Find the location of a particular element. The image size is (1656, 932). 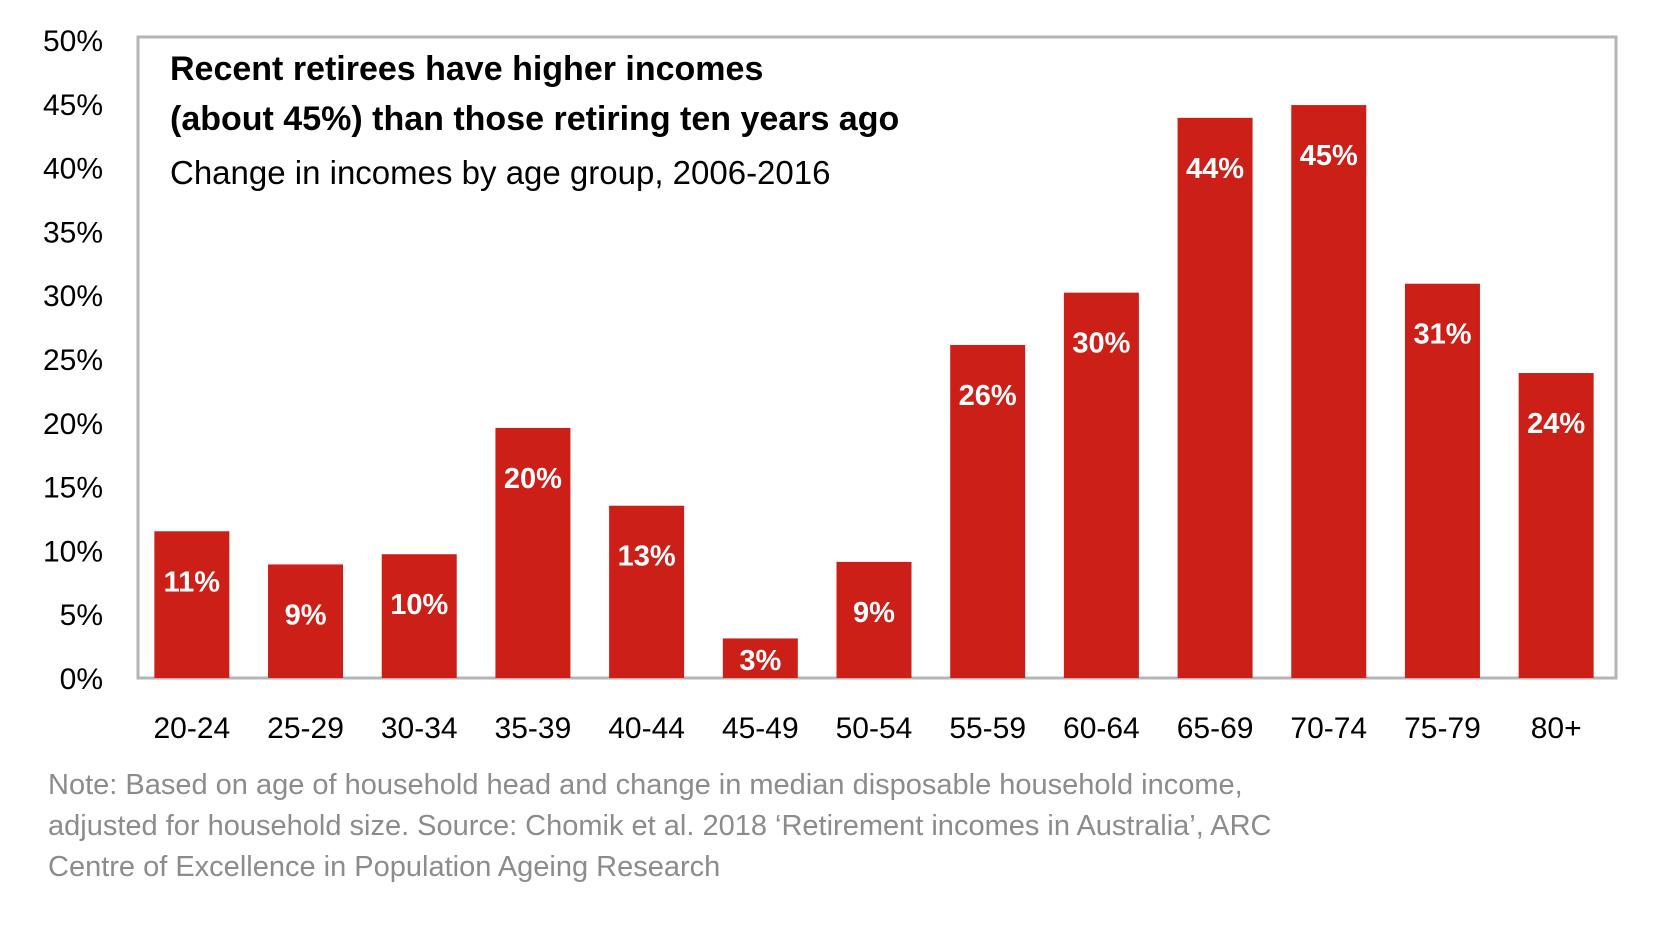

bar-data-label: 44% is located at coordinates (1215, 169).